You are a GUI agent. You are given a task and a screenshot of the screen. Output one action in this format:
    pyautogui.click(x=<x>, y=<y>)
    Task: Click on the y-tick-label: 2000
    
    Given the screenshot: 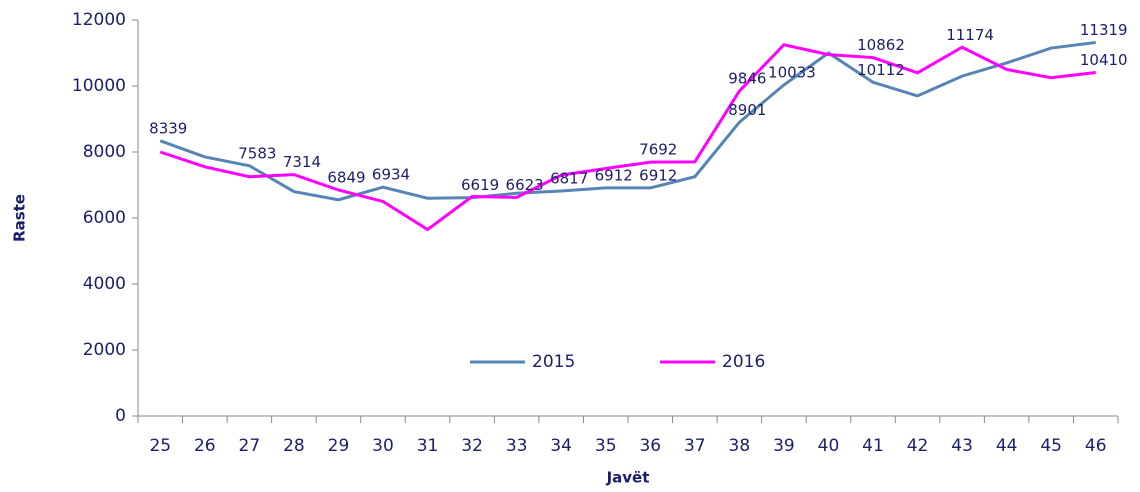 What is the action you would take?
    pyautogui.click(x=104, y=350)
    